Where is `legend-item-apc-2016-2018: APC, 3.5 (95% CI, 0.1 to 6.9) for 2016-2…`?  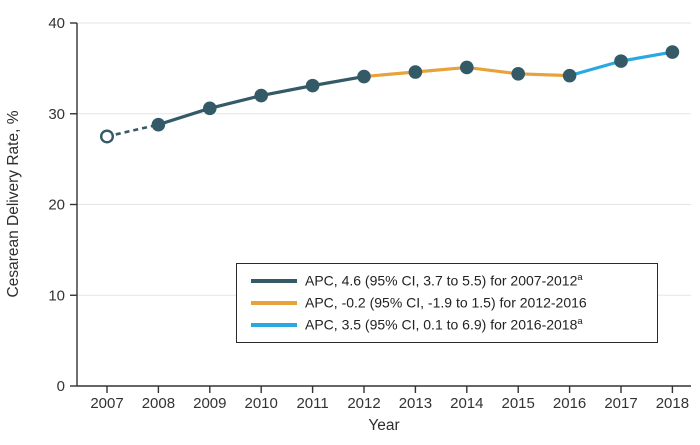 legend-item-apc-2016-2018: APC, 3.5 (95% CI, 0.1 to 6.9) for 2016-2… is located at coordinates (451, 324).